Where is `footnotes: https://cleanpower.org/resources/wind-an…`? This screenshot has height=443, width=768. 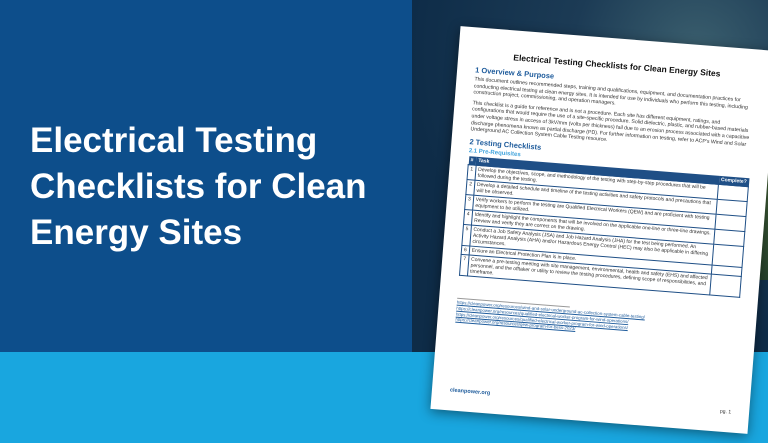
footnotes: https://cleanpower.org/resources/wind-an… is located at coordinates (596, 322).